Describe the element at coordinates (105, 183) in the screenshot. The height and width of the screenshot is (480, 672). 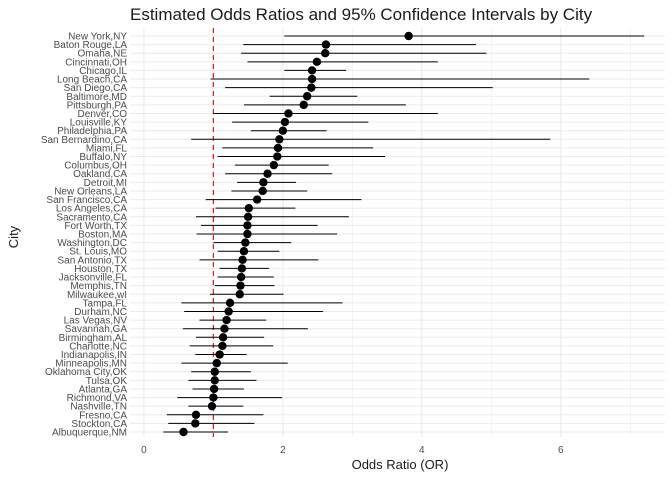
I see `y-tick-label: Detroit,MI` at that location.